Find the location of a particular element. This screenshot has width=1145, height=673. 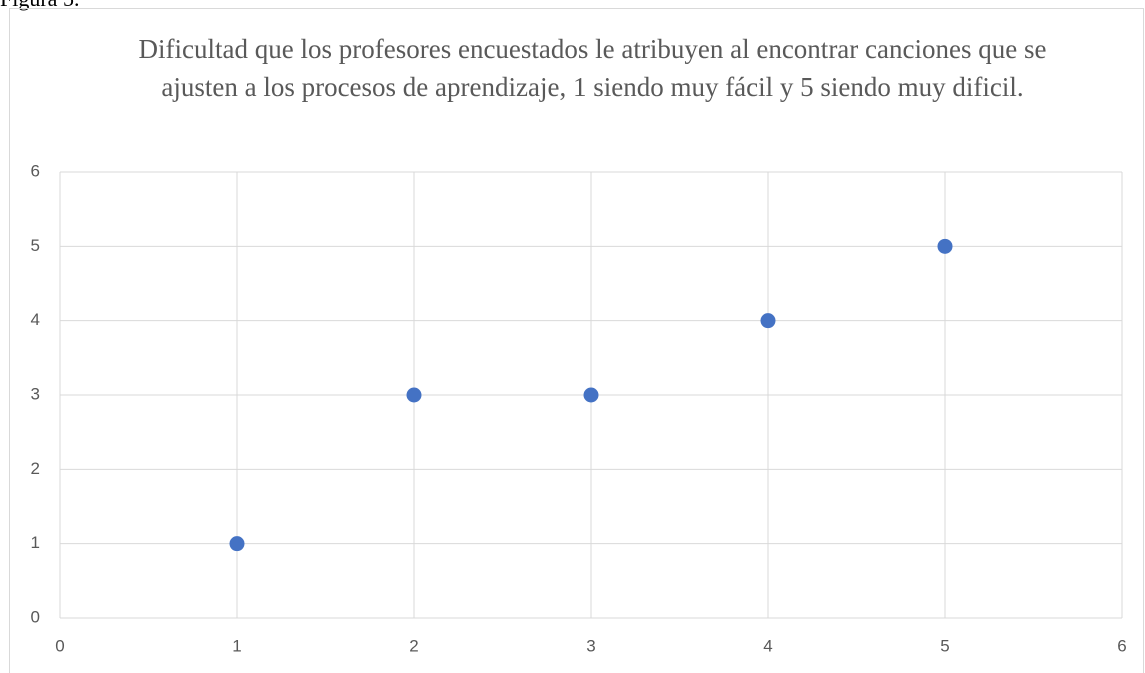

x-tick-label: 5 is located at coordinates (944, 645).